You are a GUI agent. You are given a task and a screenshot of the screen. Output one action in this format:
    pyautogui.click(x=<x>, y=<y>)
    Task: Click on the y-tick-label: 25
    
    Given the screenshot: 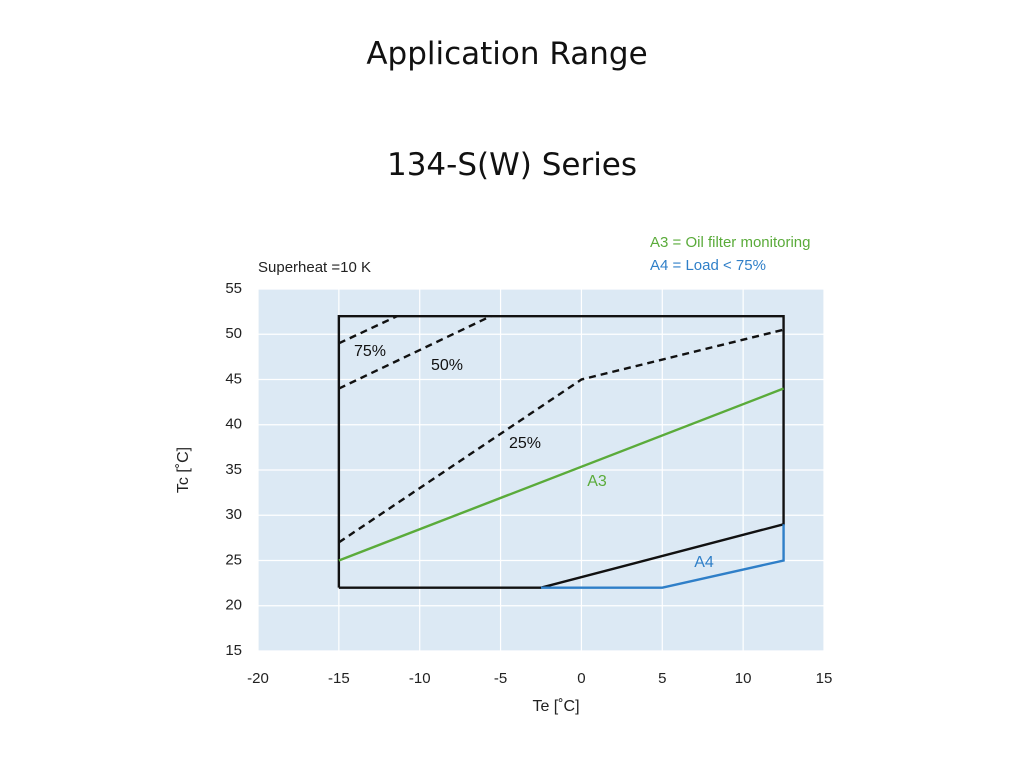 What is the action you would take?
    pyautogui.click(x=233, y=559)
    